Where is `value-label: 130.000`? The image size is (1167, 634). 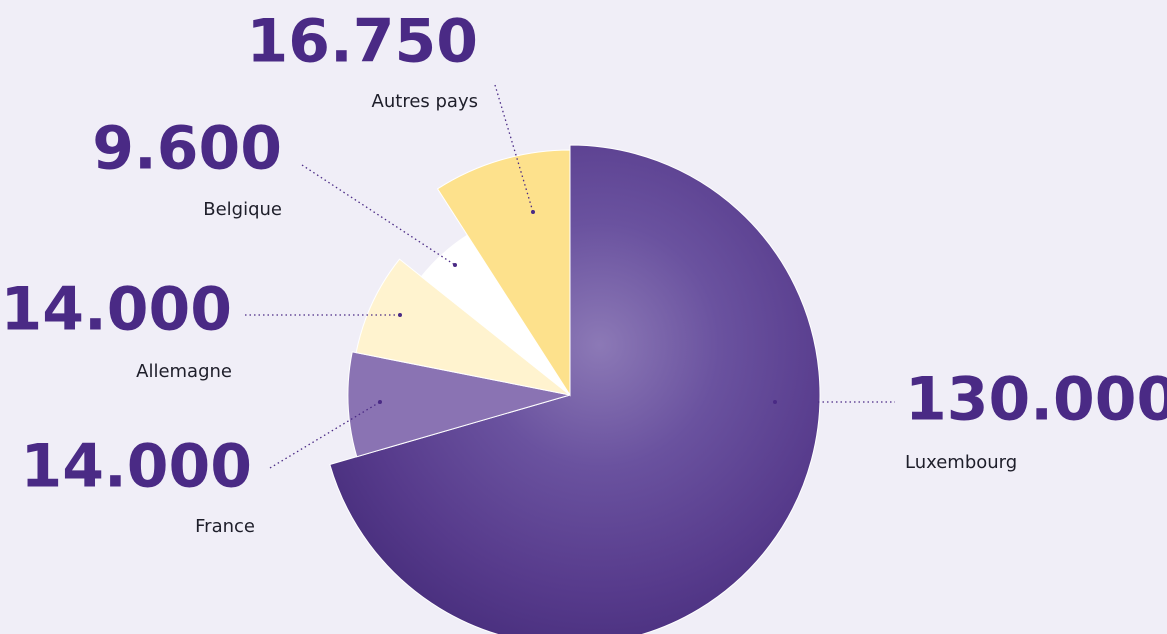
value-label: 130.000 is located at coordinates (1036, 400).